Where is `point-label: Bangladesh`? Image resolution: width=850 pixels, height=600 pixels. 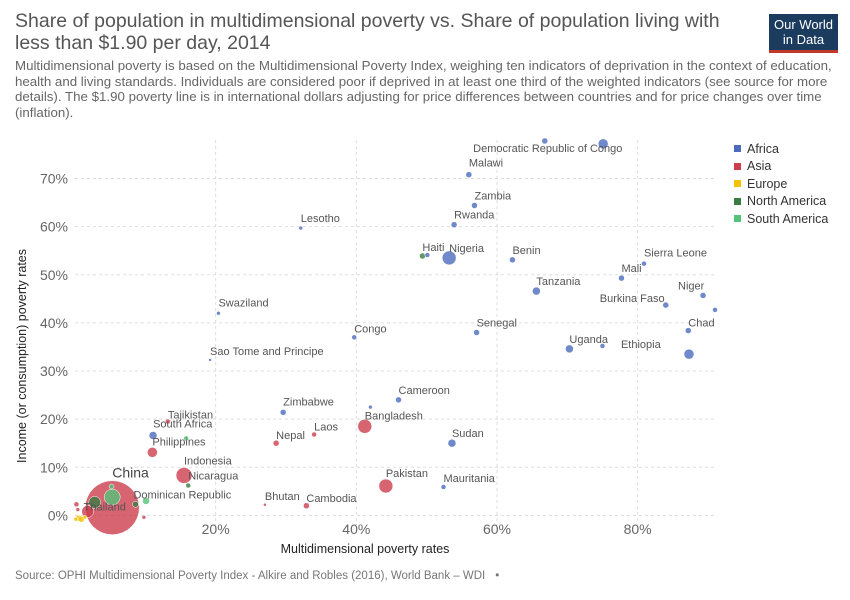
point-label: Bangladesh is located at coordinates (394, 416).